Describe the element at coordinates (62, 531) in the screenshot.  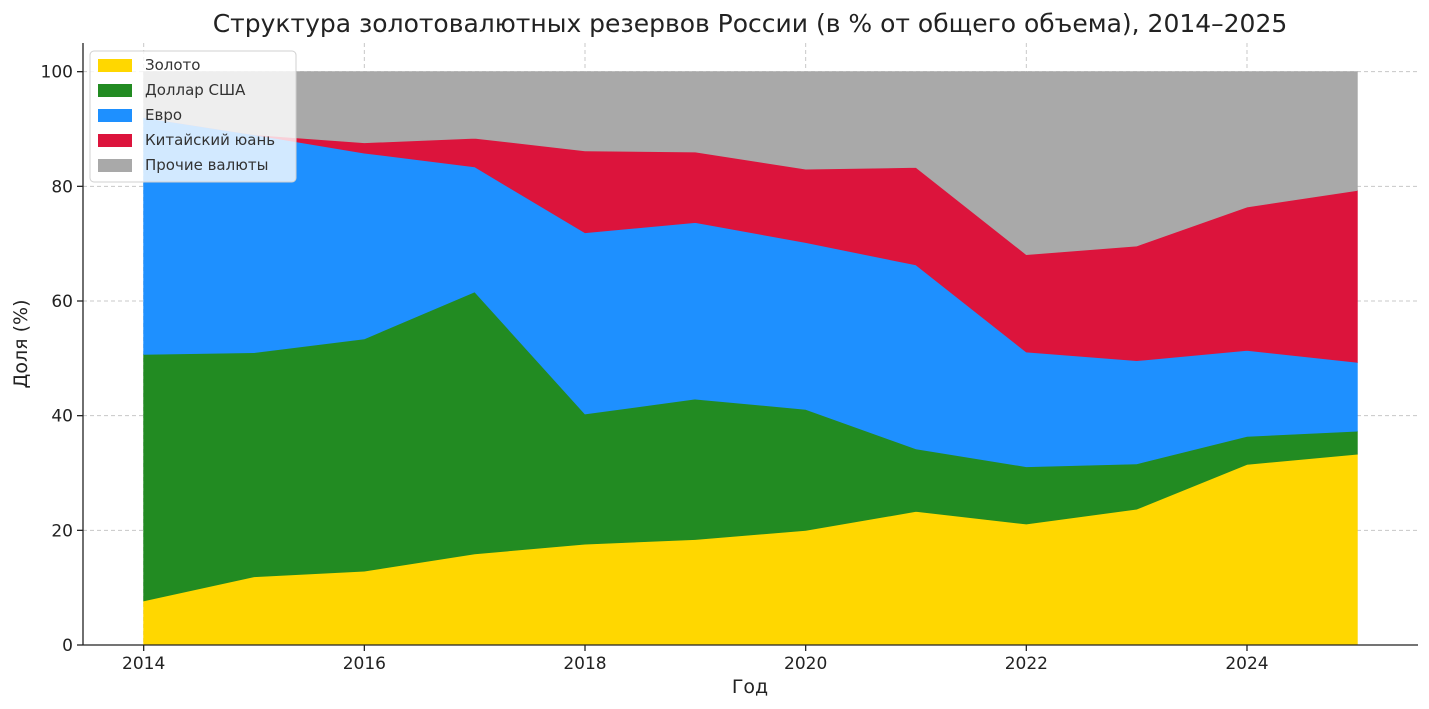
I see `y-tick-label: 20` at that location.